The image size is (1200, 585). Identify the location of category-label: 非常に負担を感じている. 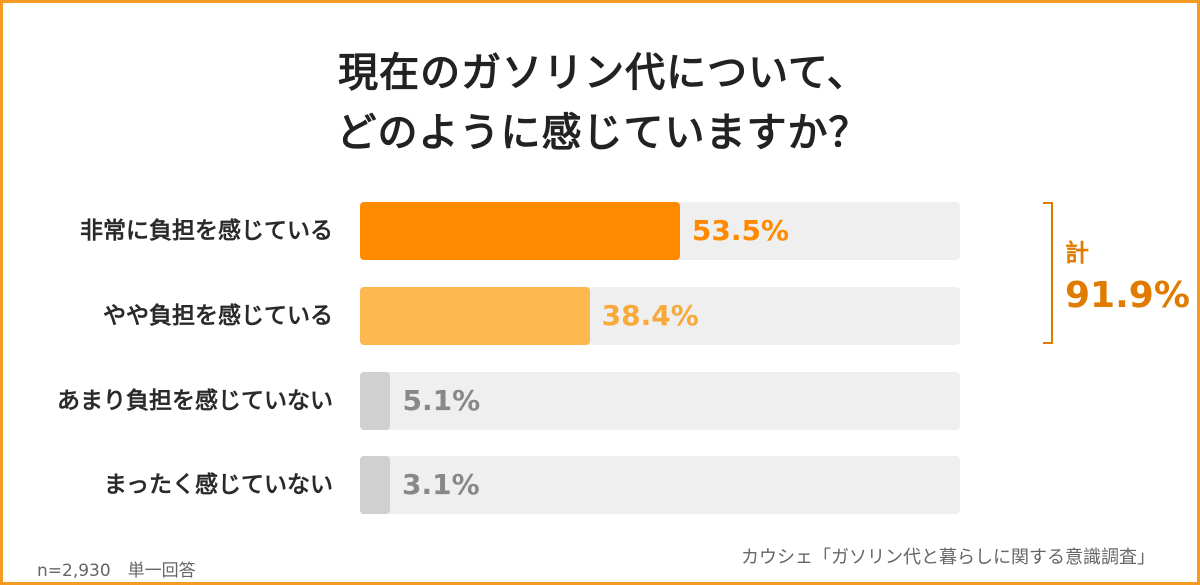
(206, 231).